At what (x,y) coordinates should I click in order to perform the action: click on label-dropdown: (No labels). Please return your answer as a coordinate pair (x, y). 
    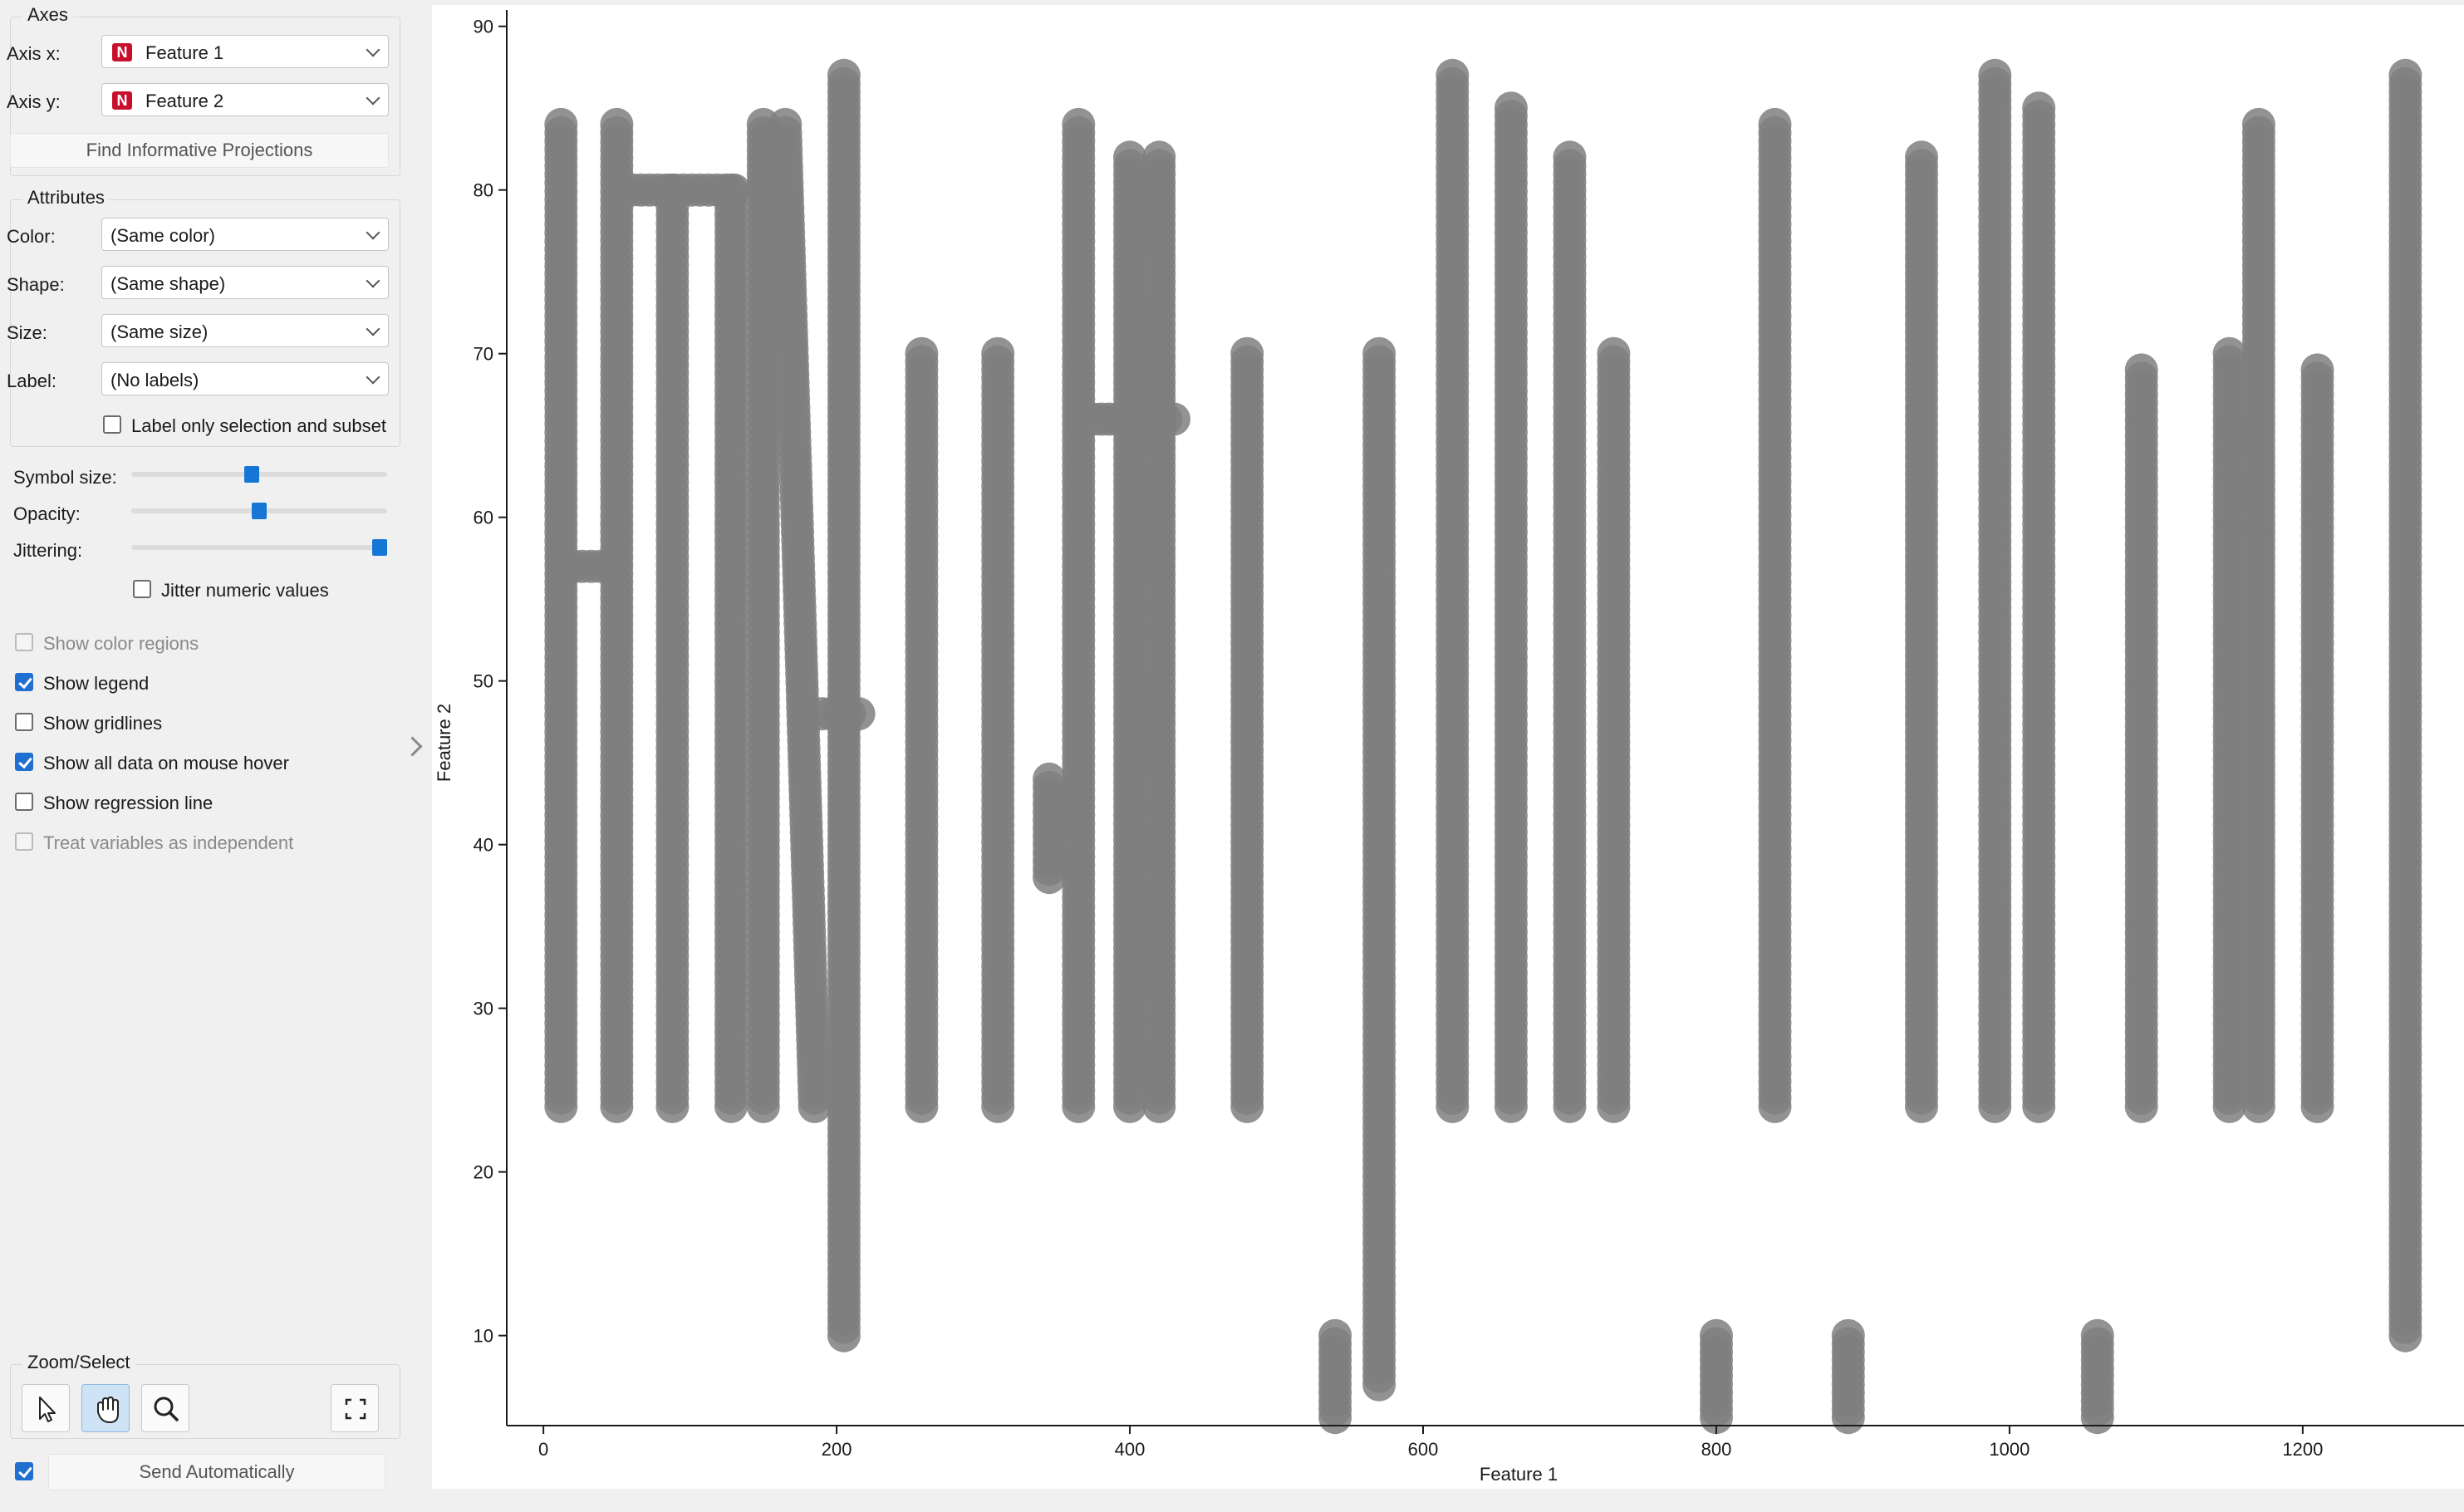
    Looking at the image, I should click on (245, 378).